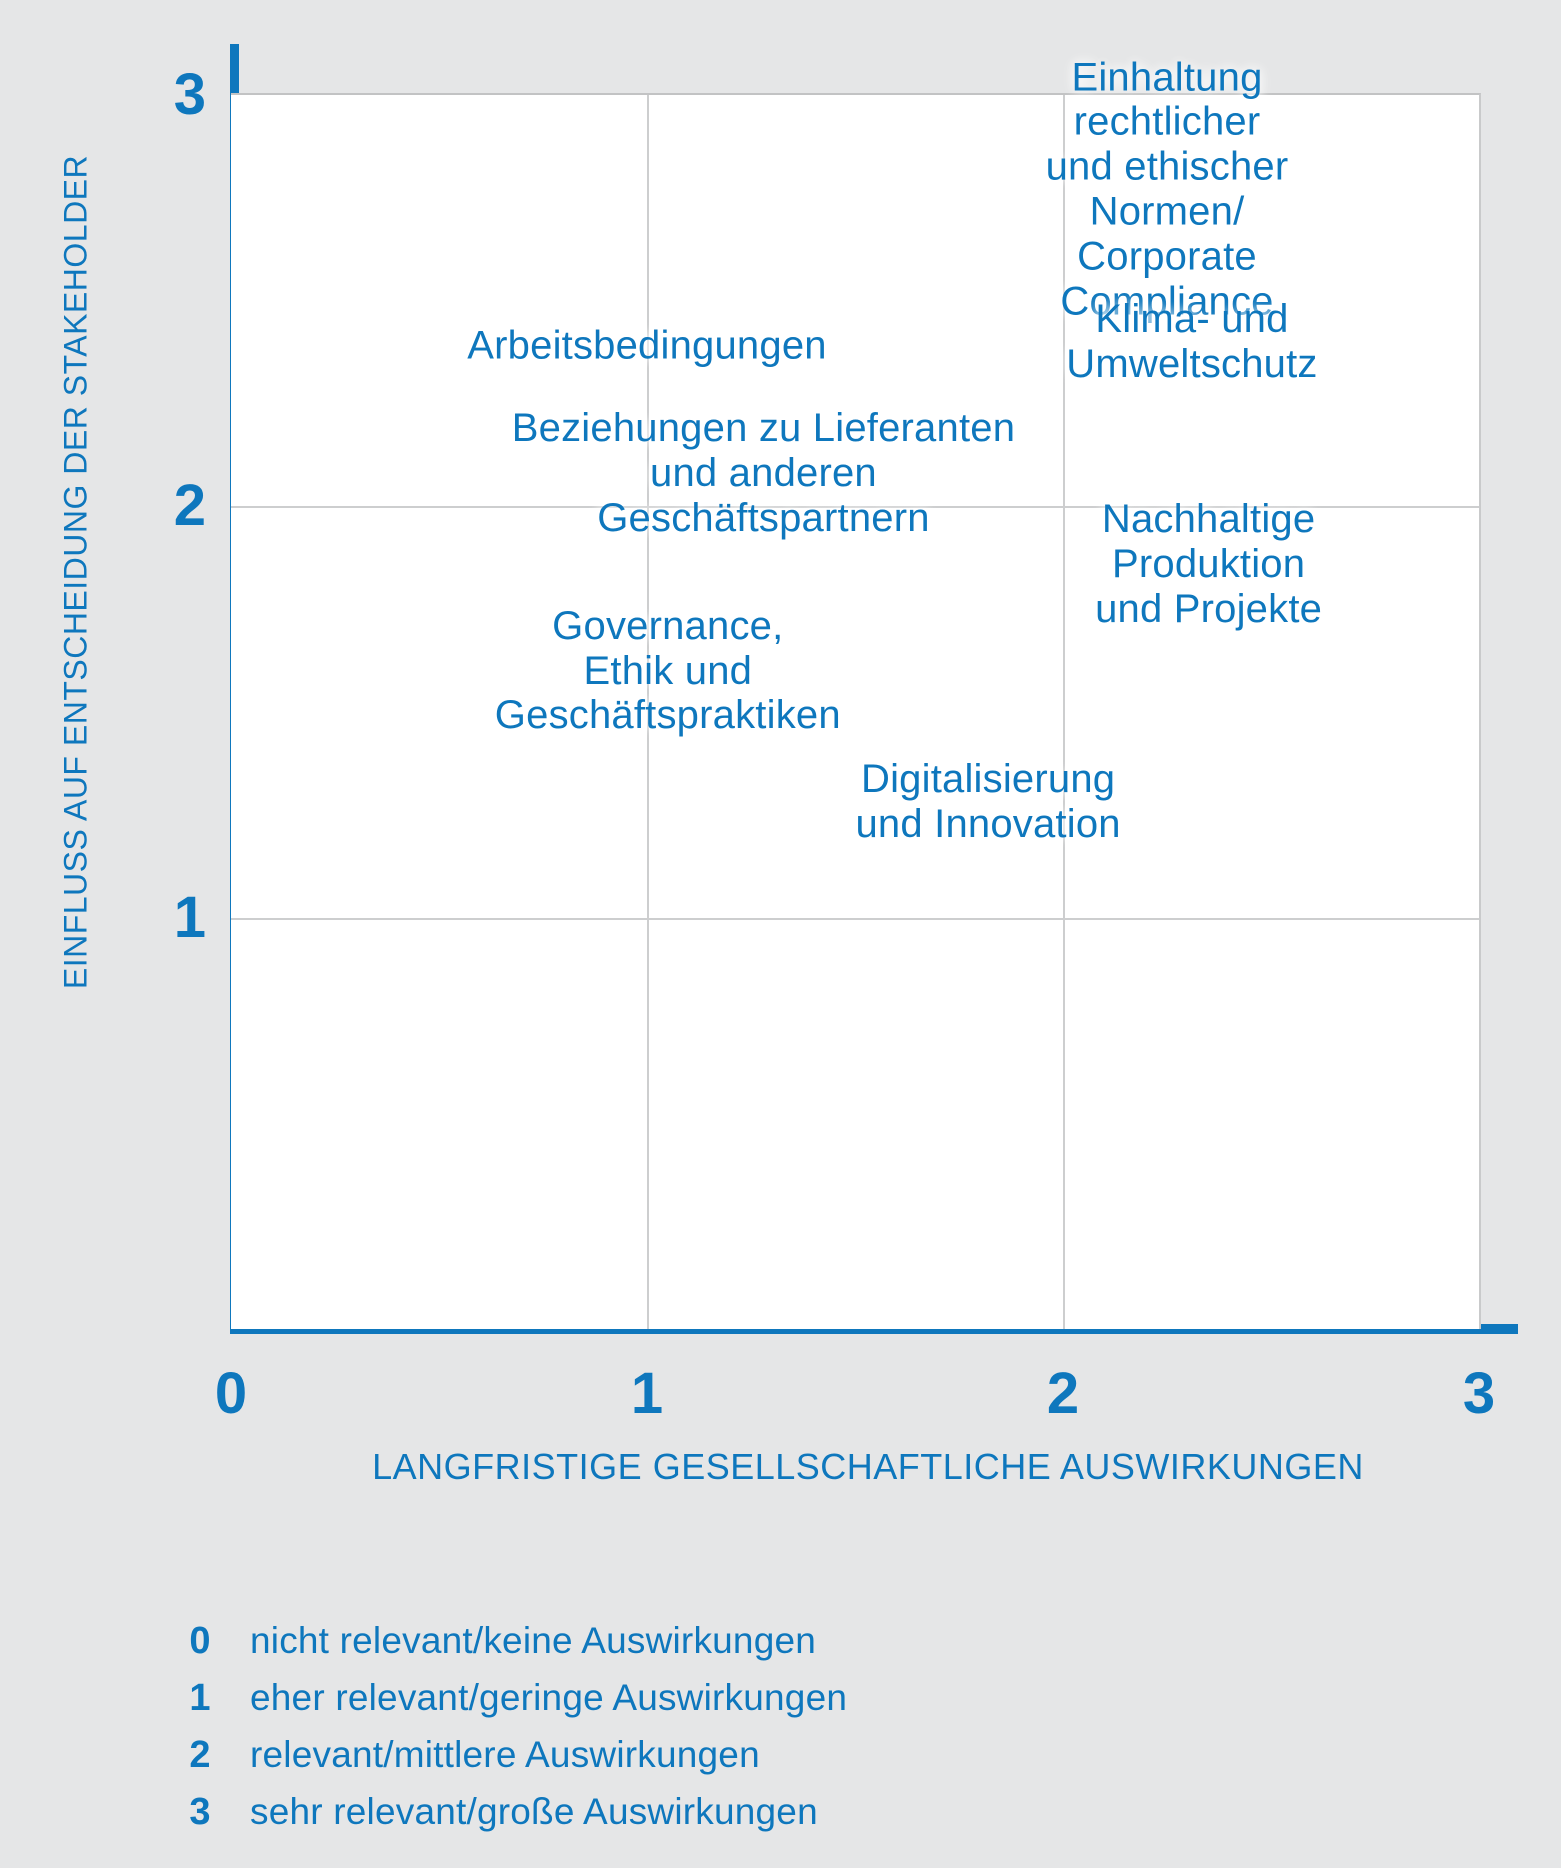 Image resolution: width=1561 pixels, height=1868 pixels. I want to click on legend-value: 0, so click(200, 1641).